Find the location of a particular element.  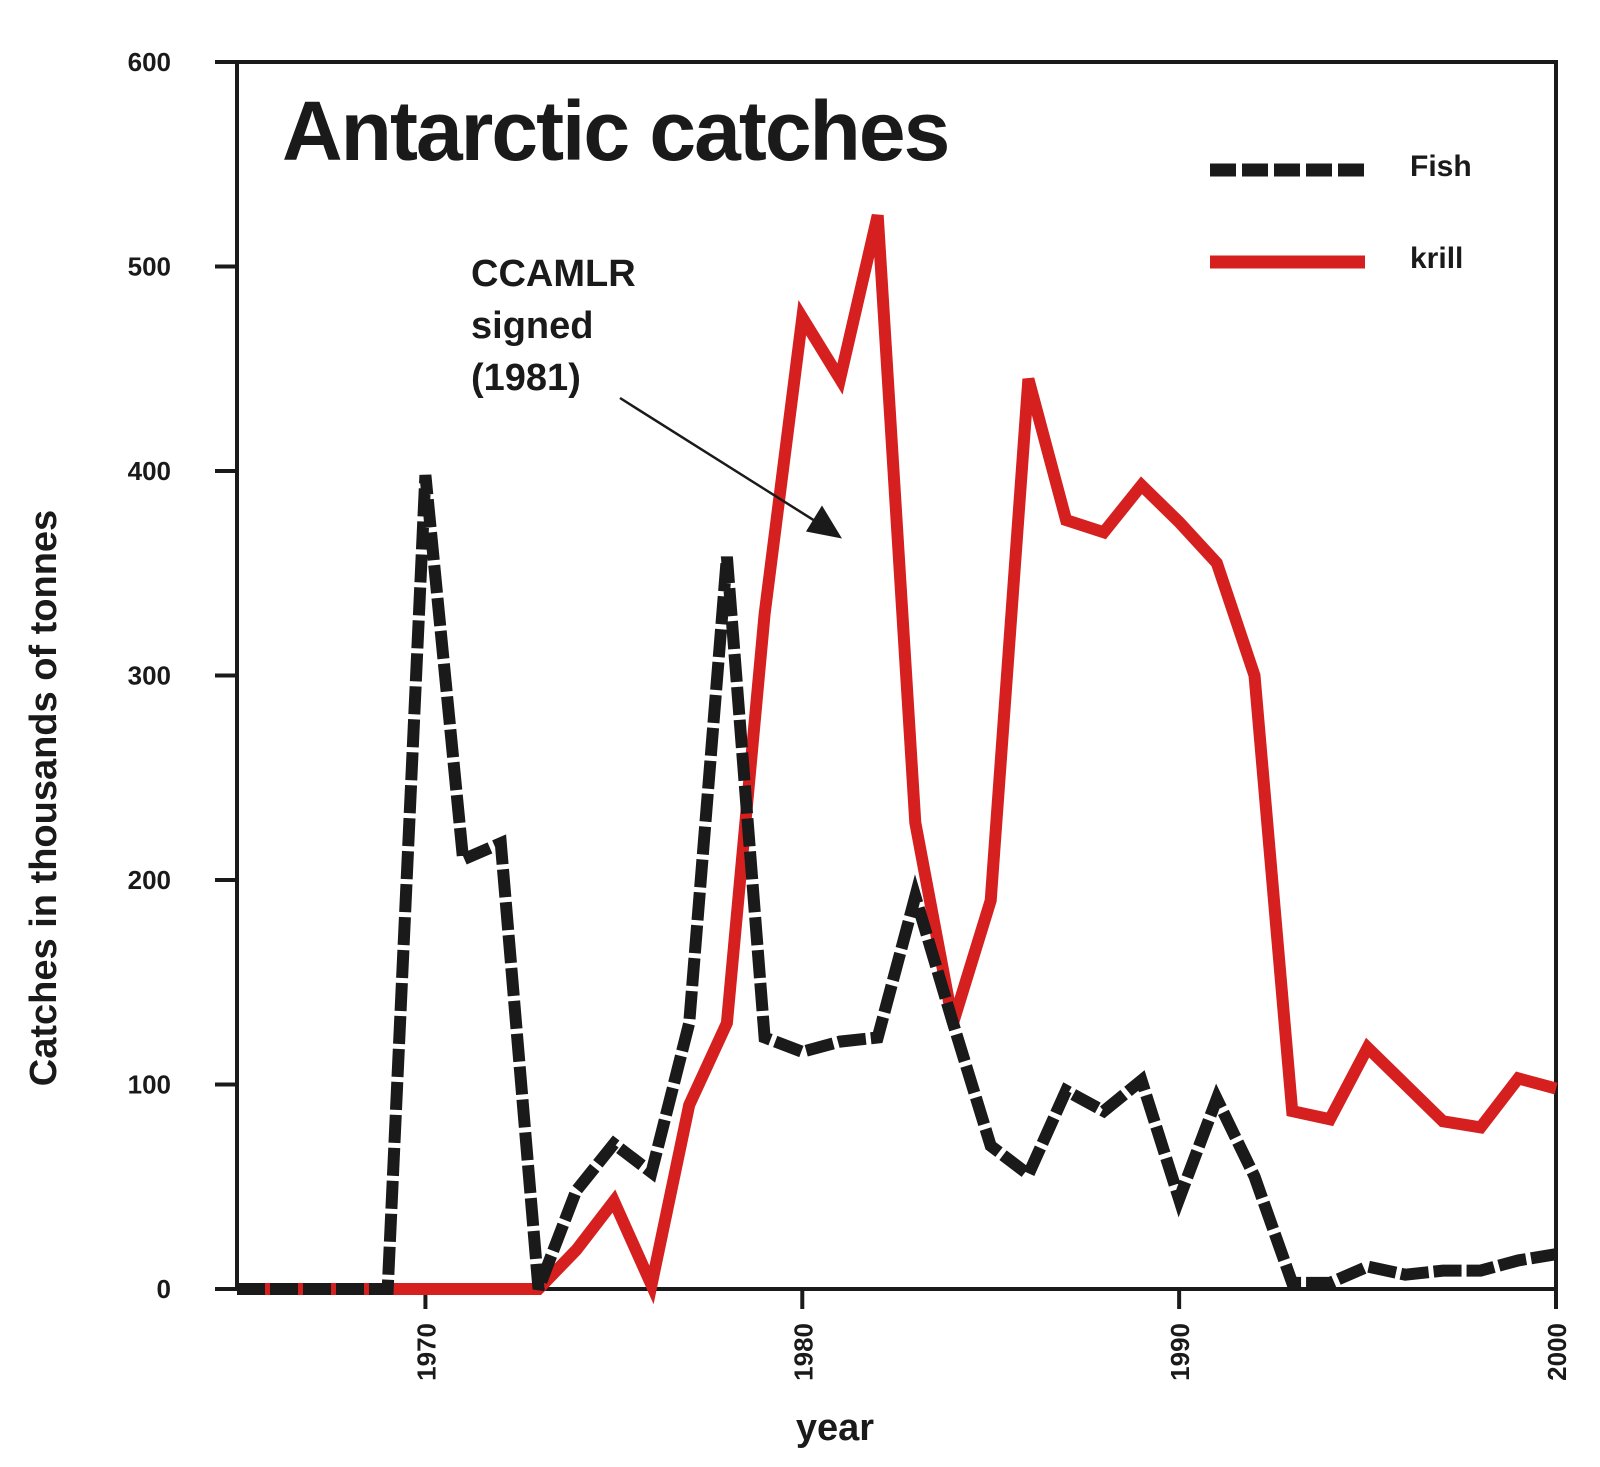

ccamlr-annotation: CCAMLR signed (1981) is located at coordinates (656, 396).